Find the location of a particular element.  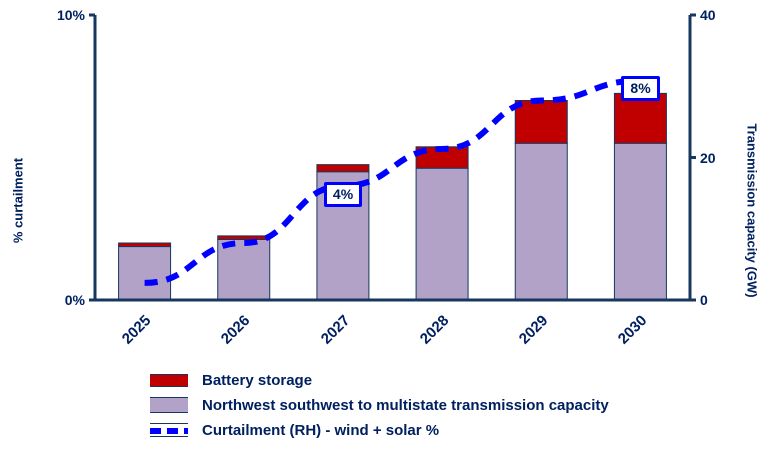

right-axis-title: Transmission capacity (GW) is located at coordinates (752, 210).